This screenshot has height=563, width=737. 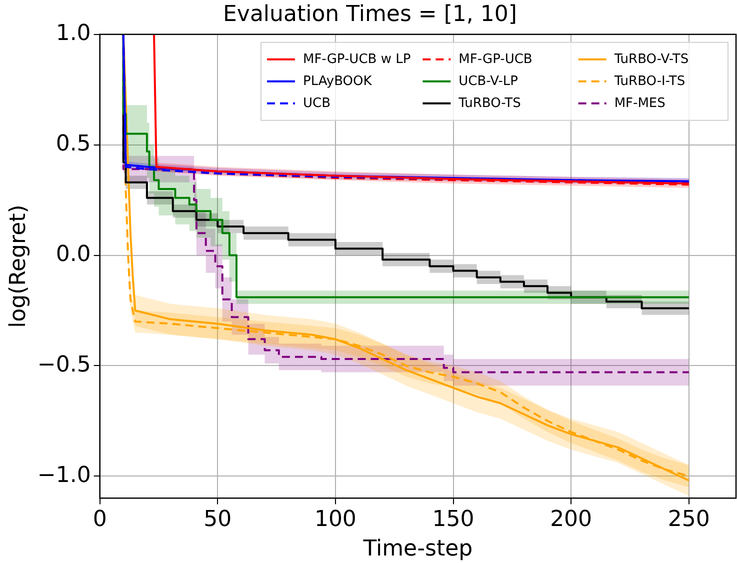 I want to click on legend-label: UCB-V-LP, so click(x=488, y=81).